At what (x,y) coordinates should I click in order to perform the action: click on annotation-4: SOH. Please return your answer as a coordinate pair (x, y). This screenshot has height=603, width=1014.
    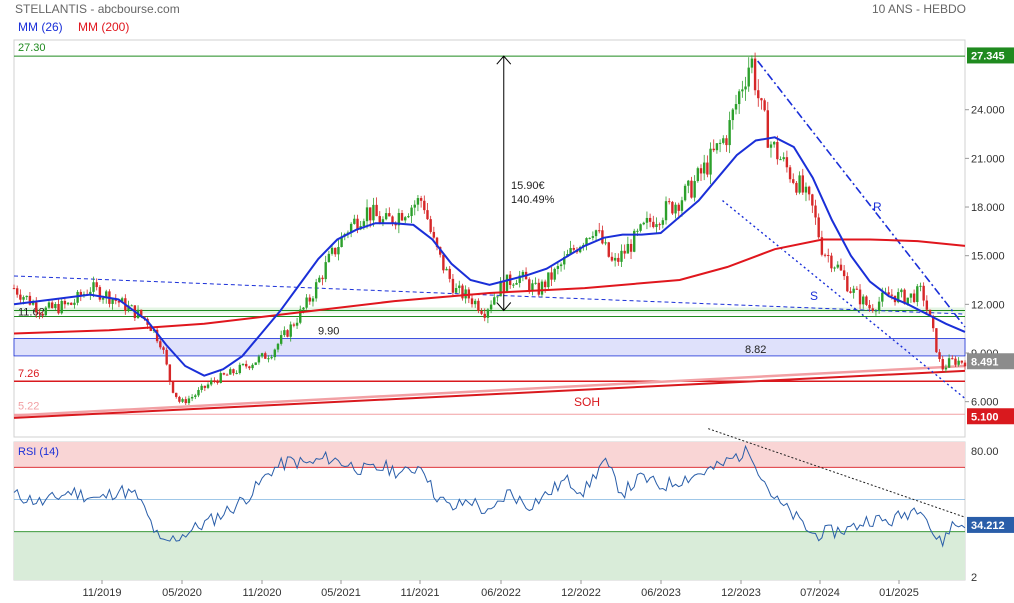
    Looking at the image, I should click on (587, 402).